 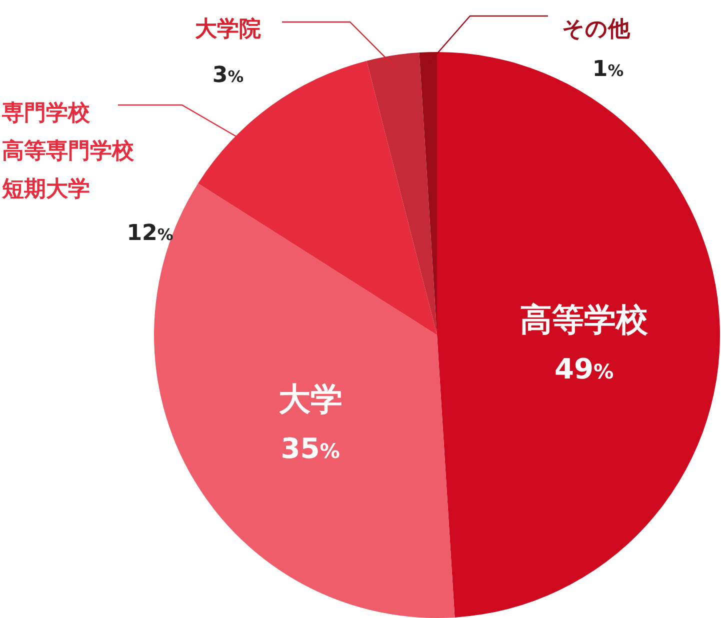 I want to click on slice-label: 高等学校, so click(x=585, y=319).